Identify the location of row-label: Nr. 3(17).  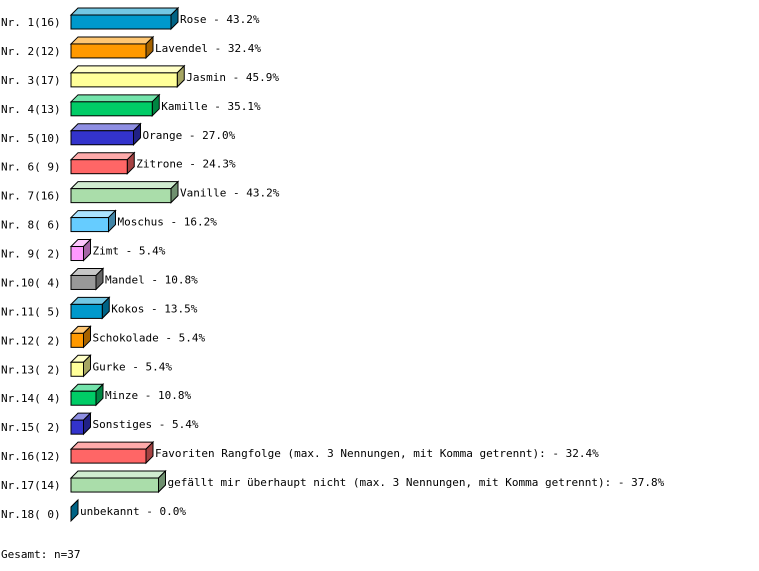
(31, 80).